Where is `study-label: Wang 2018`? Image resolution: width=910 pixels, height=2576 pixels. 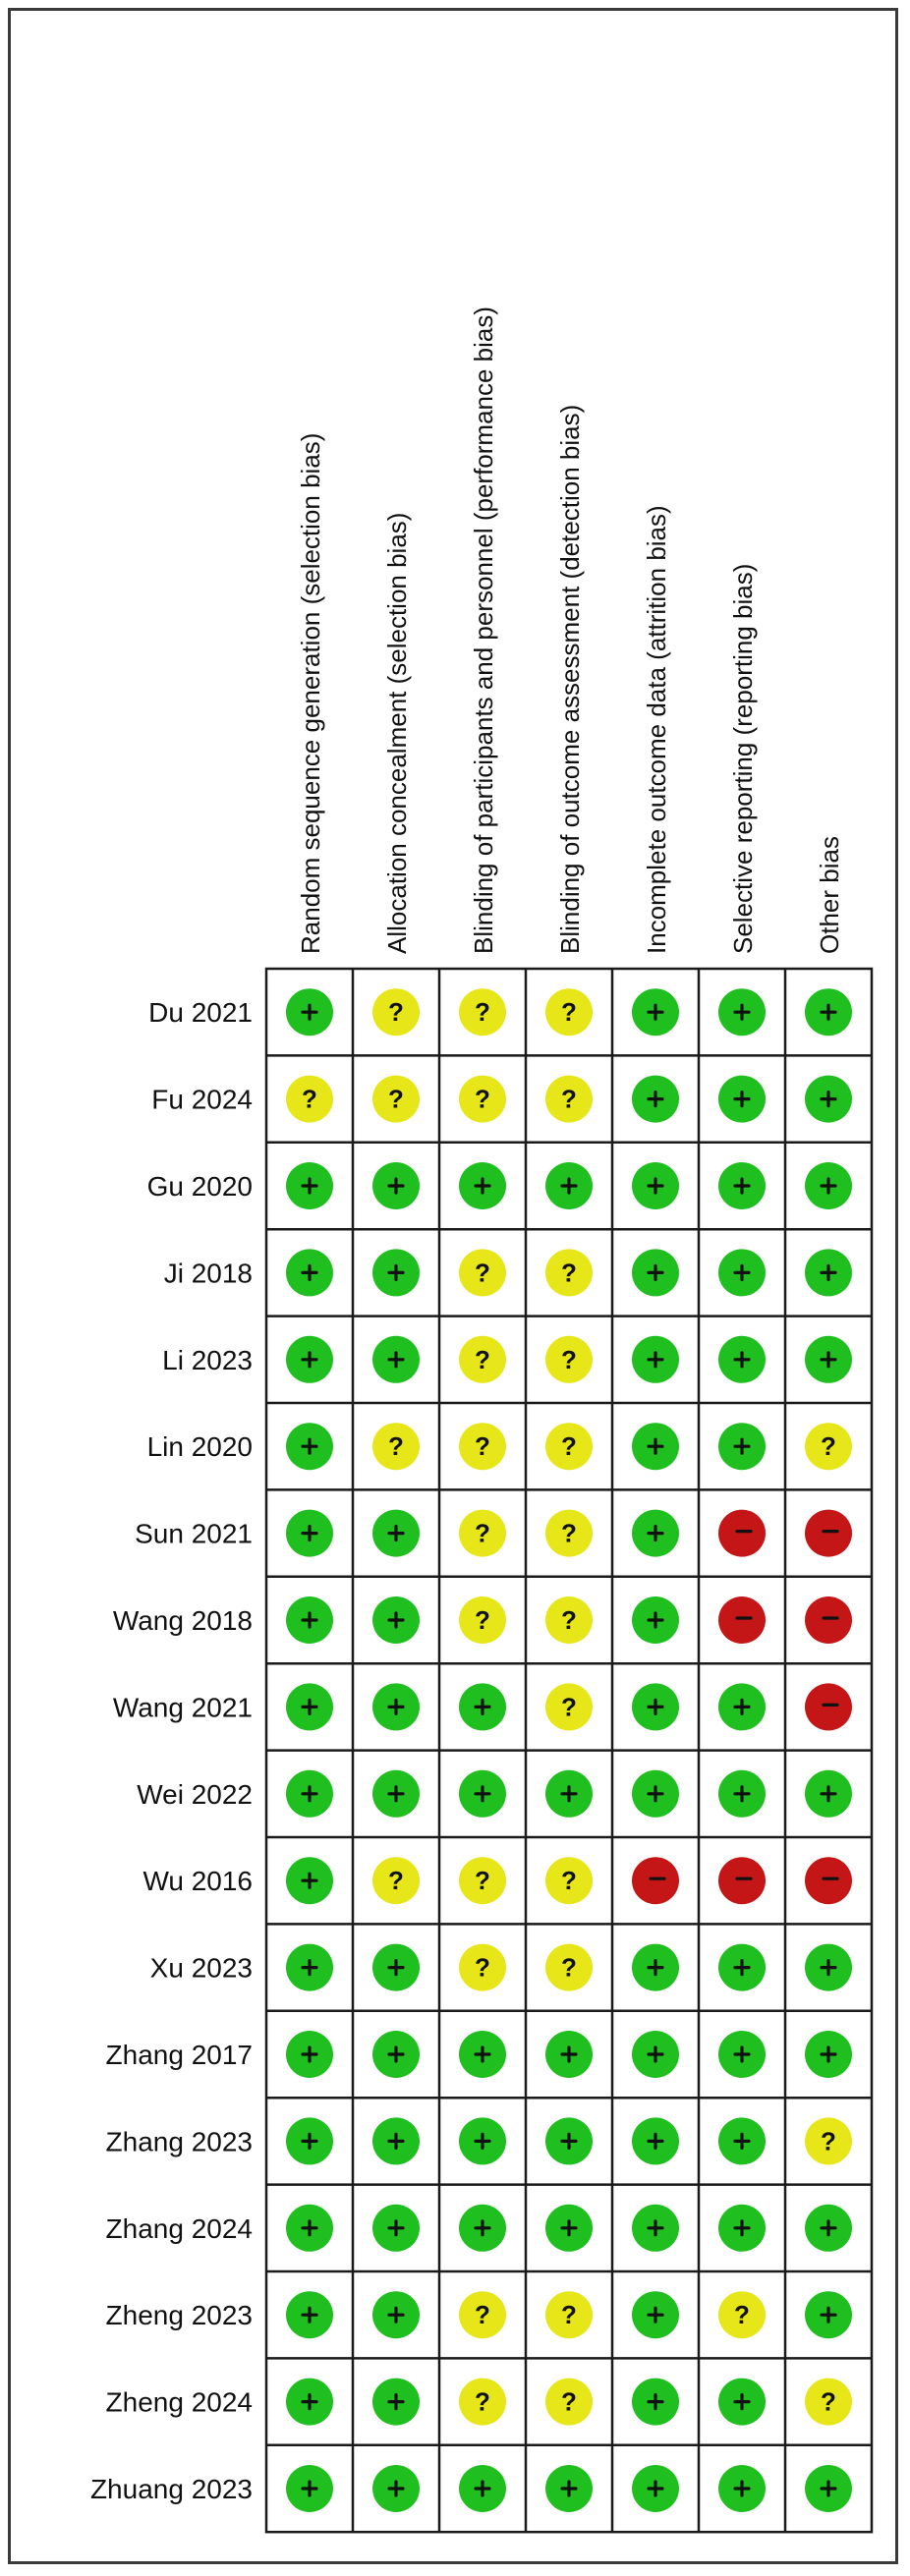 study-label: Wang 2018 is located at coordinates (183, 1620).